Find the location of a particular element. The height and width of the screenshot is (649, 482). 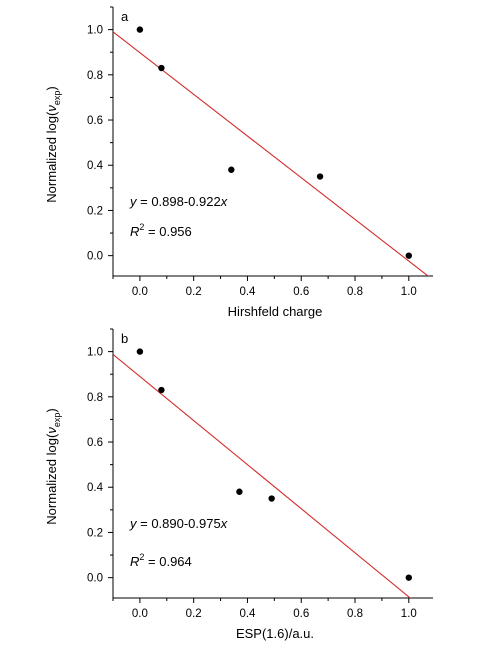

fit-equation: y = 0.898-0.922x is located at coordinates (178, 201).